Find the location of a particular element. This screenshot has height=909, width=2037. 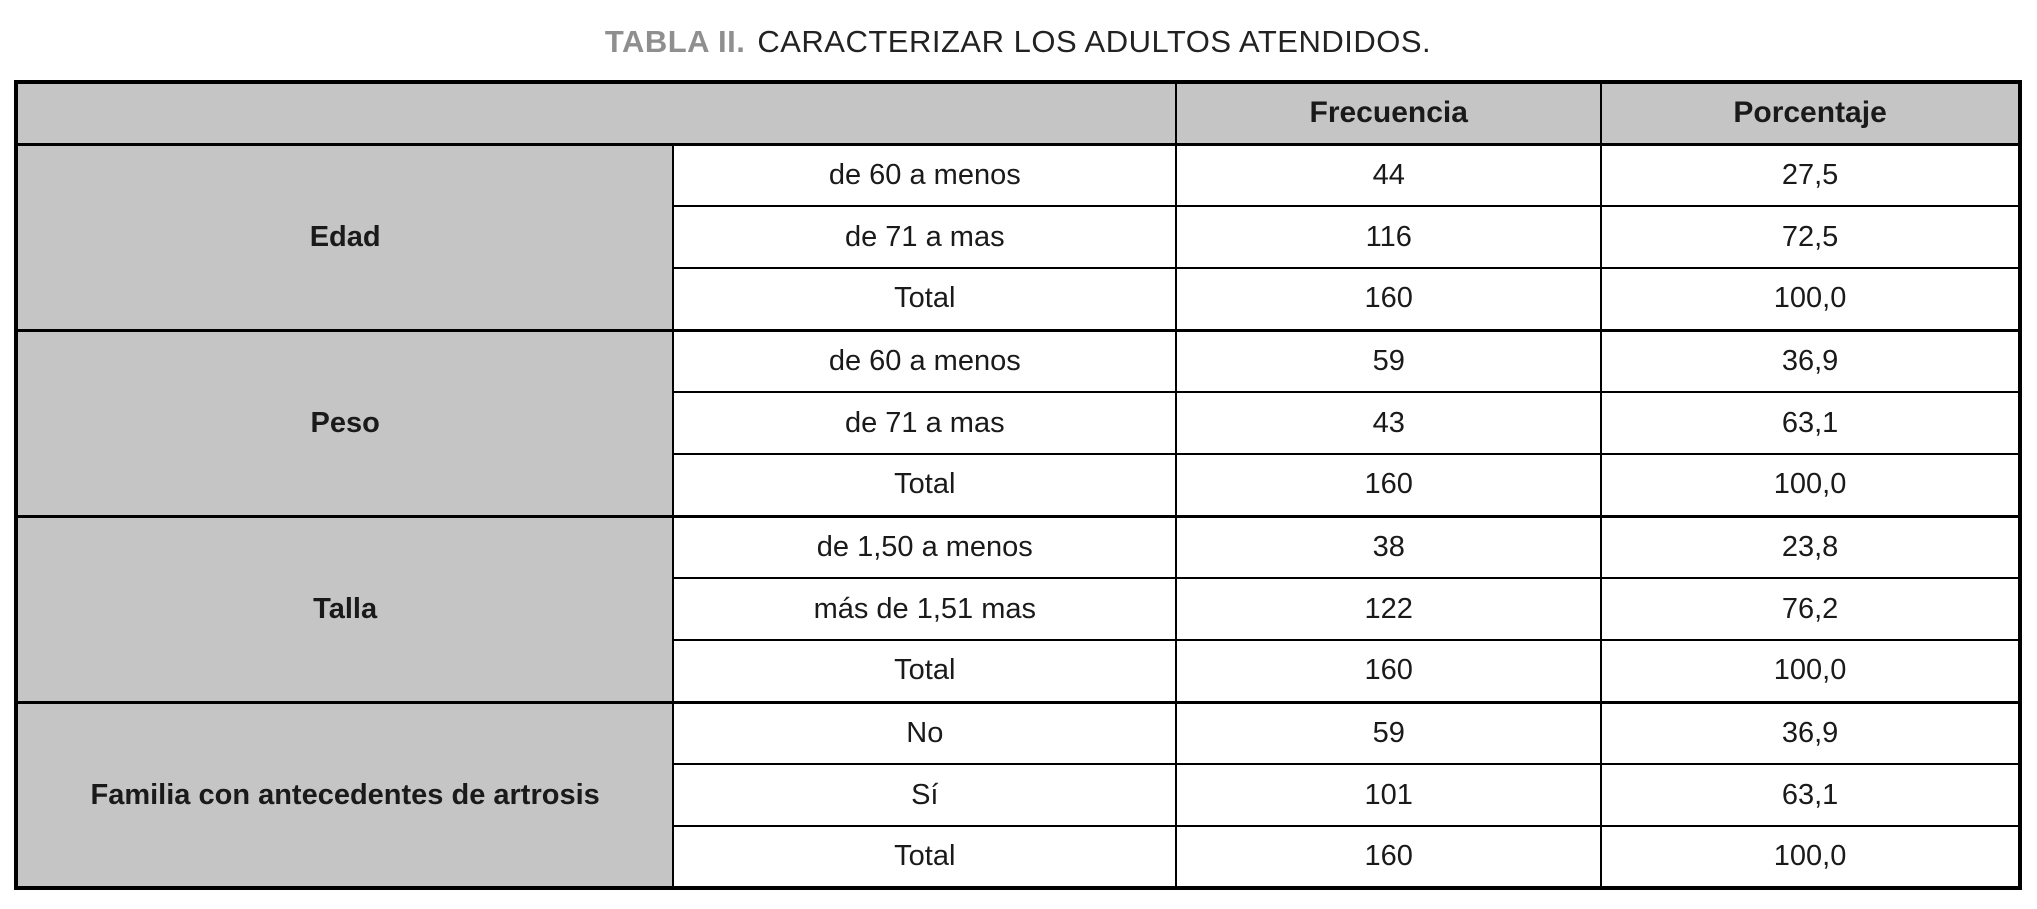

header-cell-empty is located at coordinates (596, 113).